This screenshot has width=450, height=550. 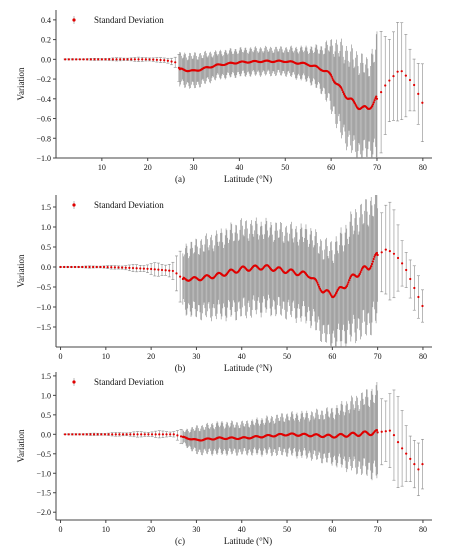 I want to click on y-tick-label: −0.2, so click(x=43, y=79).